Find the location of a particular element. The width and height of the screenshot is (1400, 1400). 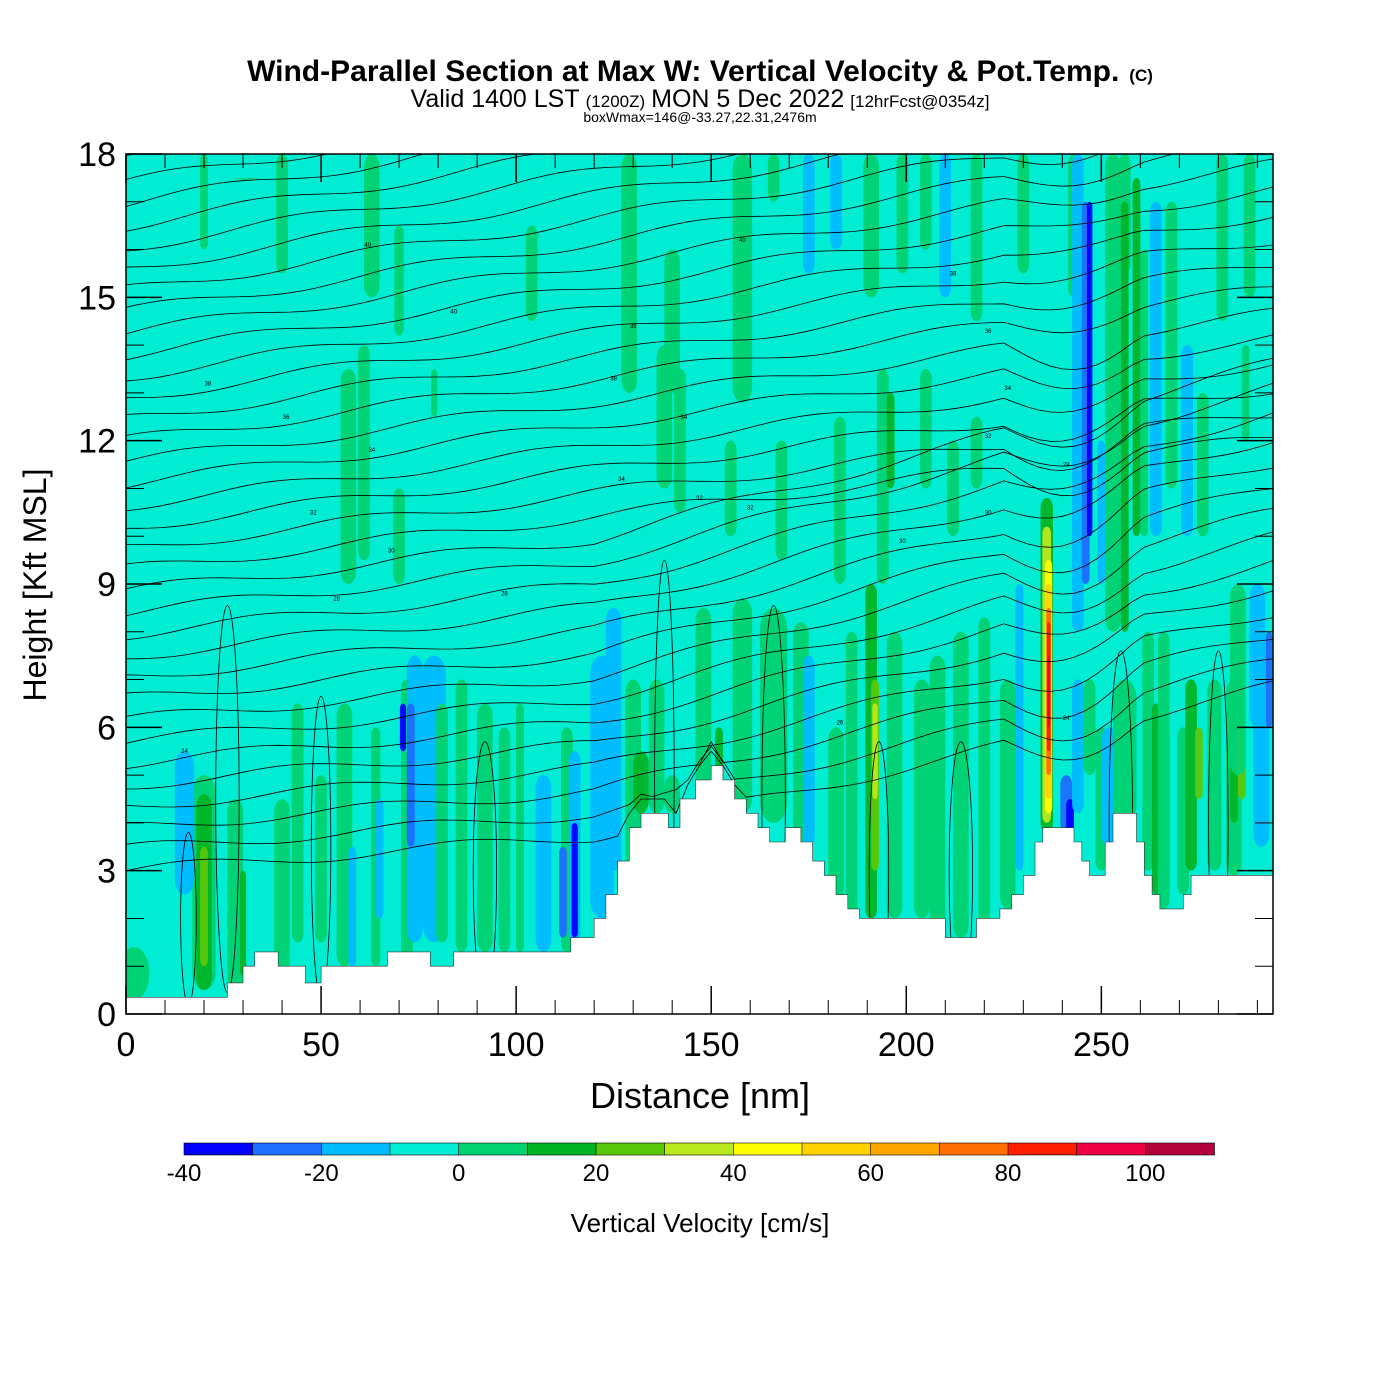

theta-label: 26 is located at coordinates (840, 724).